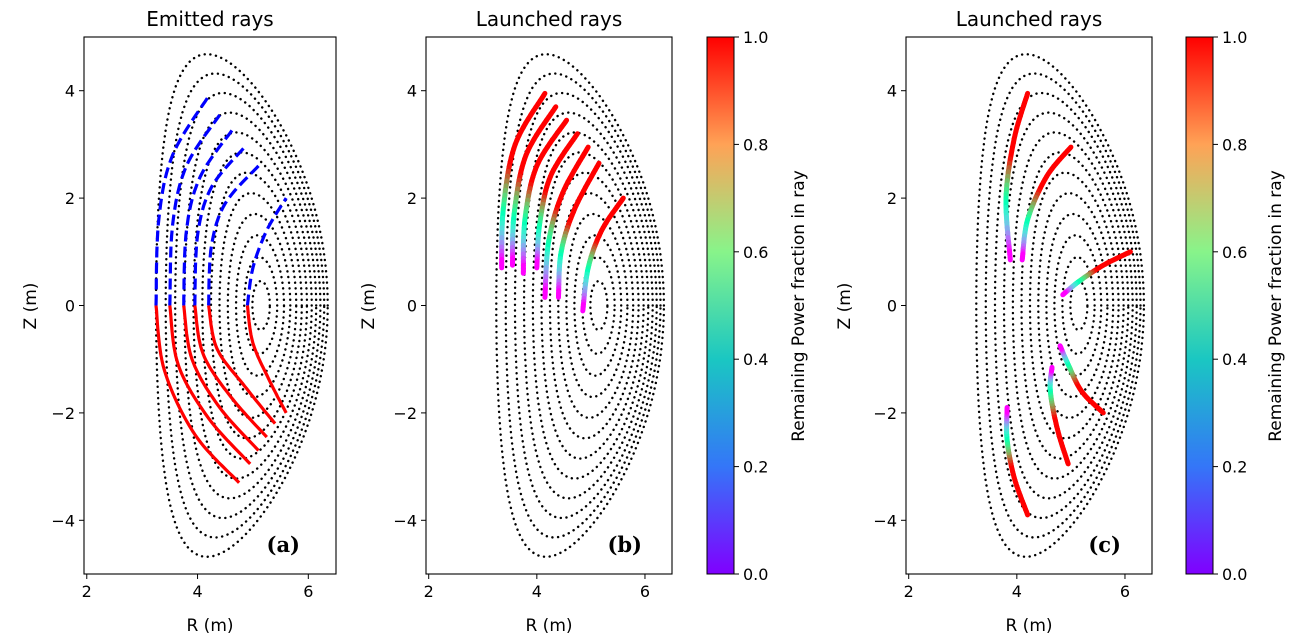 The height and width of the screenshot is (639, 1304). Describe the element at coordinates (209, 19) in the screenshot. I see `panel-title: Emitted rays` at that location.